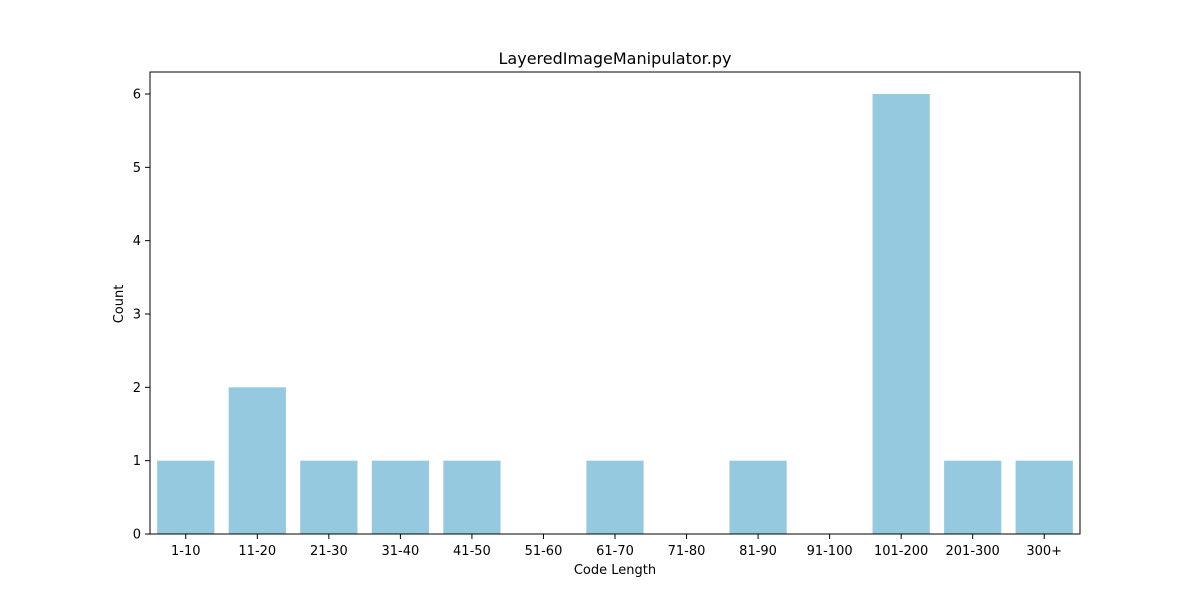  I want to click on x-tick-label: 61-70, so click(615, 551).